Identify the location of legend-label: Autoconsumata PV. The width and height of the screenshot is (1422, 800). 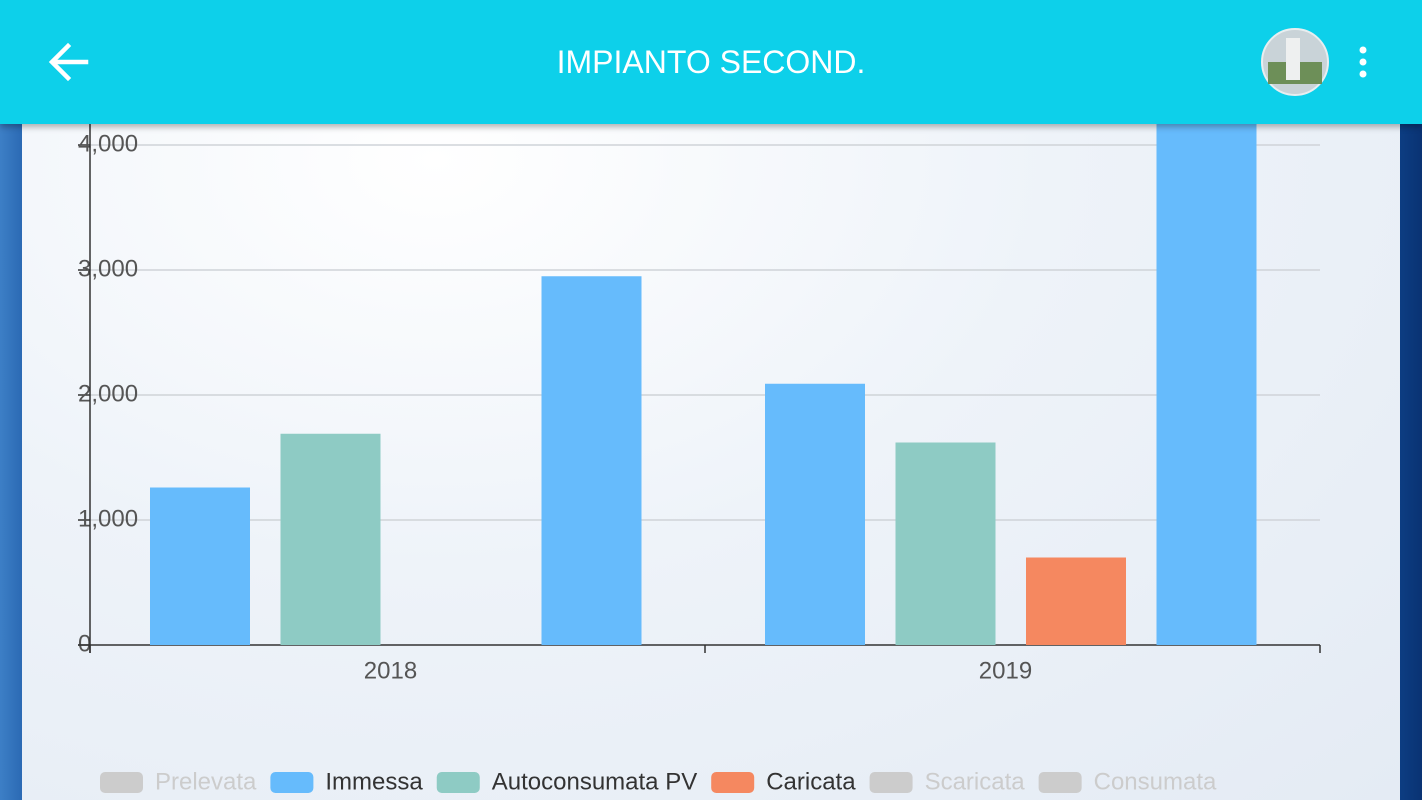
(594, 781).